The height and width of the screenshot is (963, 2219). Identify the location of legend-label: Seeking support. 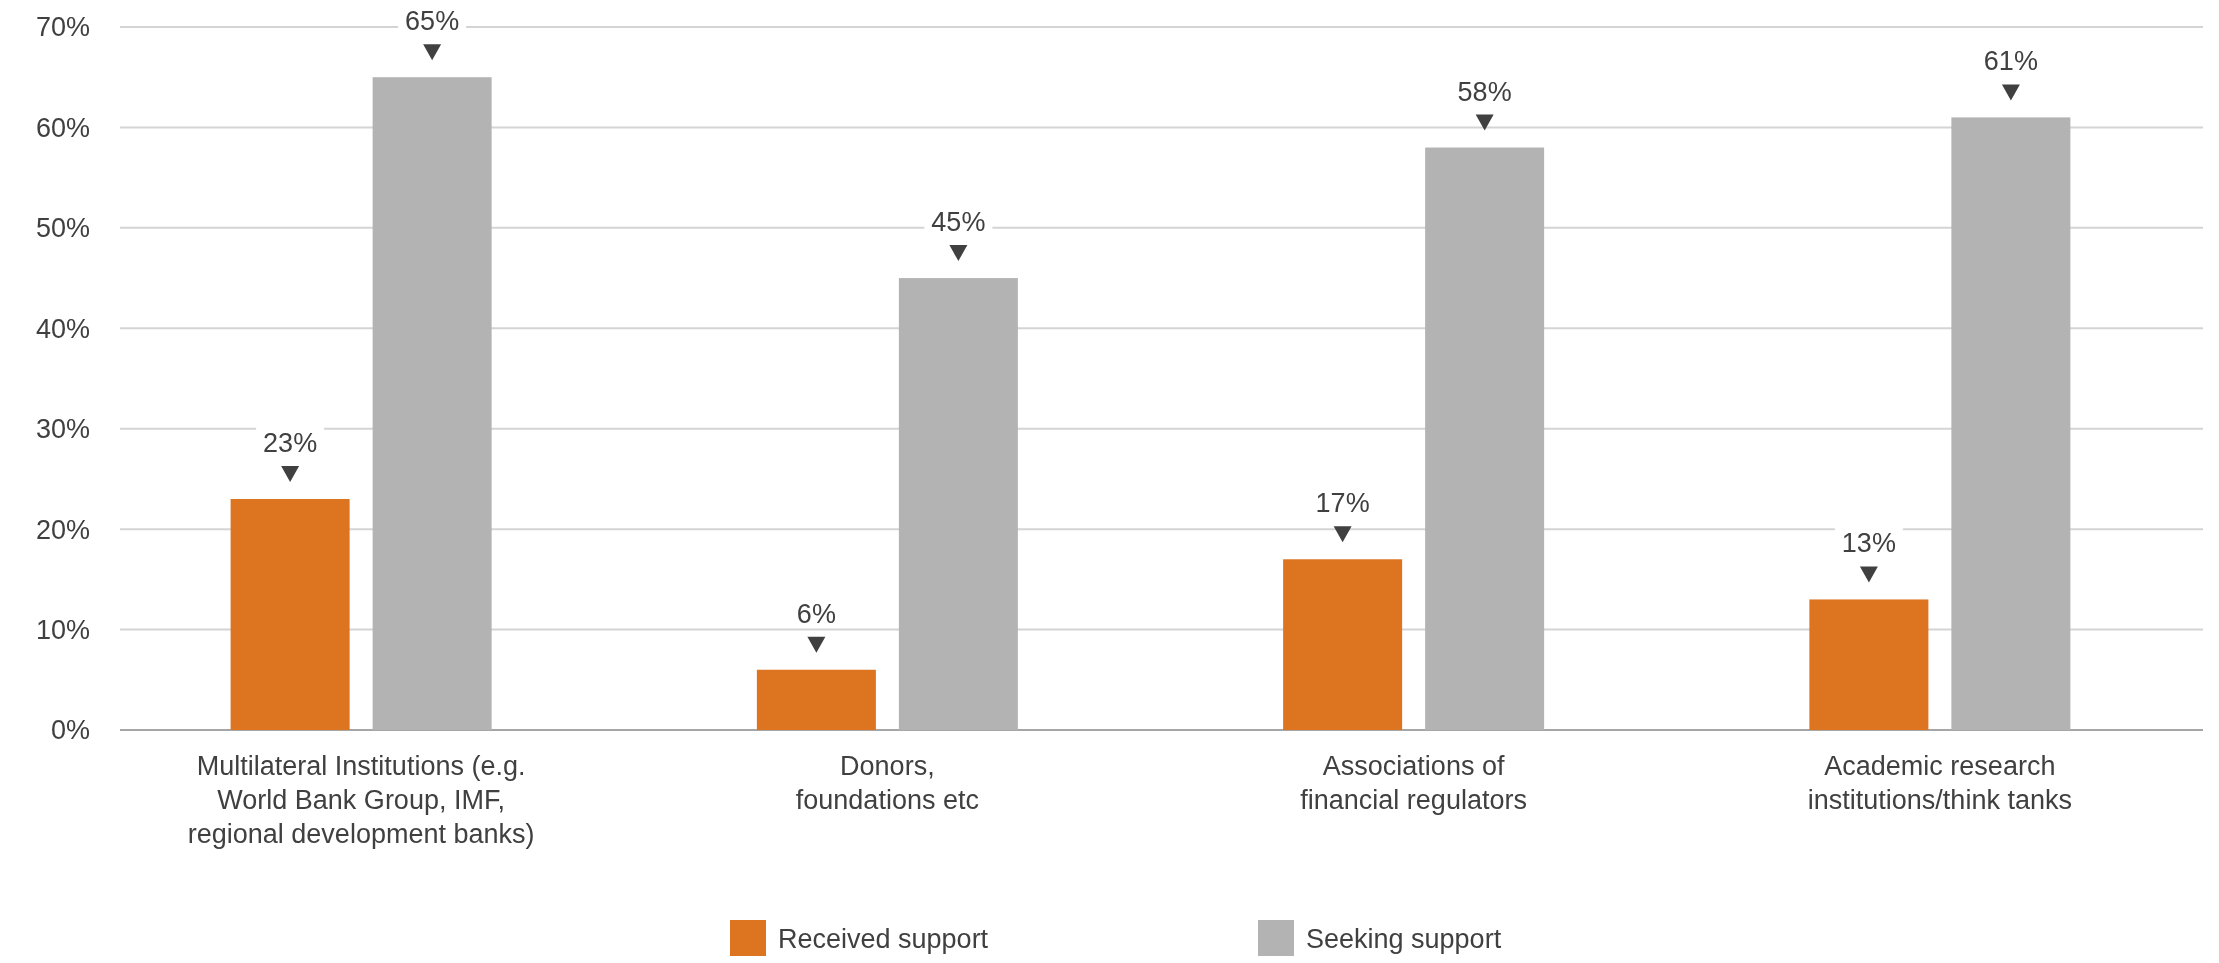
(1404, 939).